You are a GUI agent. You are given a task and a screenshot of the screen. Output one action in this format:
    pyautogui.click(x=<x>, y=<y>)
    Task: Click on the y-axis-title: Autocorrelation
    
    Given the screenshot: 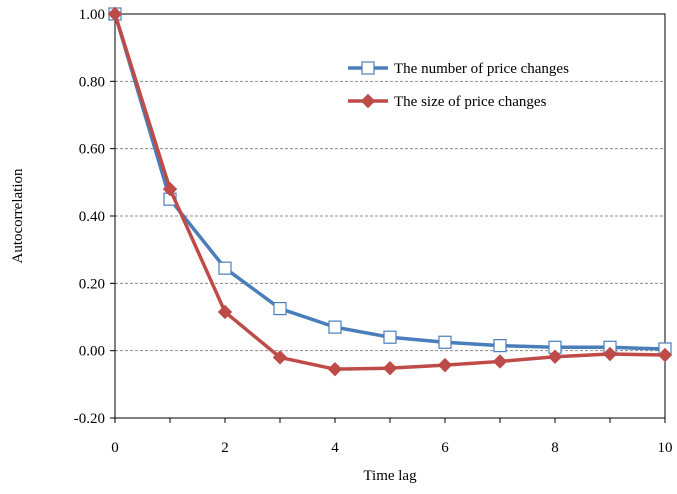 What is the action you would take?
    pyautogui.click(x=18, y=215)
    